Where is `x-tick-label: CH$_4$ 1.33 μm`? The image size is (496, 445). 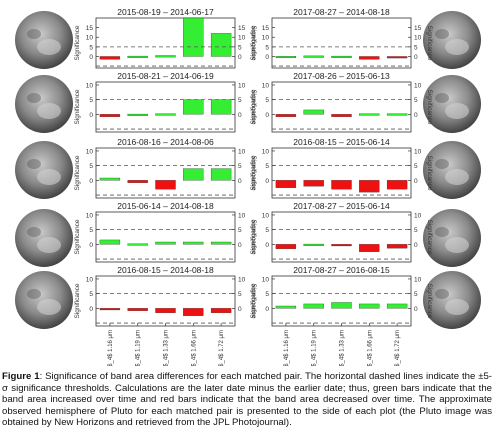 x-tick-label: CH$_4$ 1.33 μm is located at coordinates (343, 348).